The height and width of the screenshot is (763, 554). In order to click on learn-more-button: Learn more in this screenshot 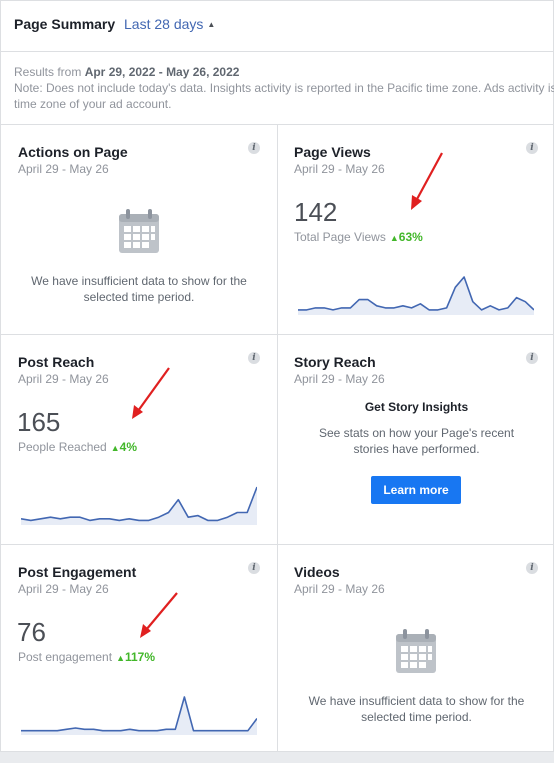, I will do `click(416, 490)`.